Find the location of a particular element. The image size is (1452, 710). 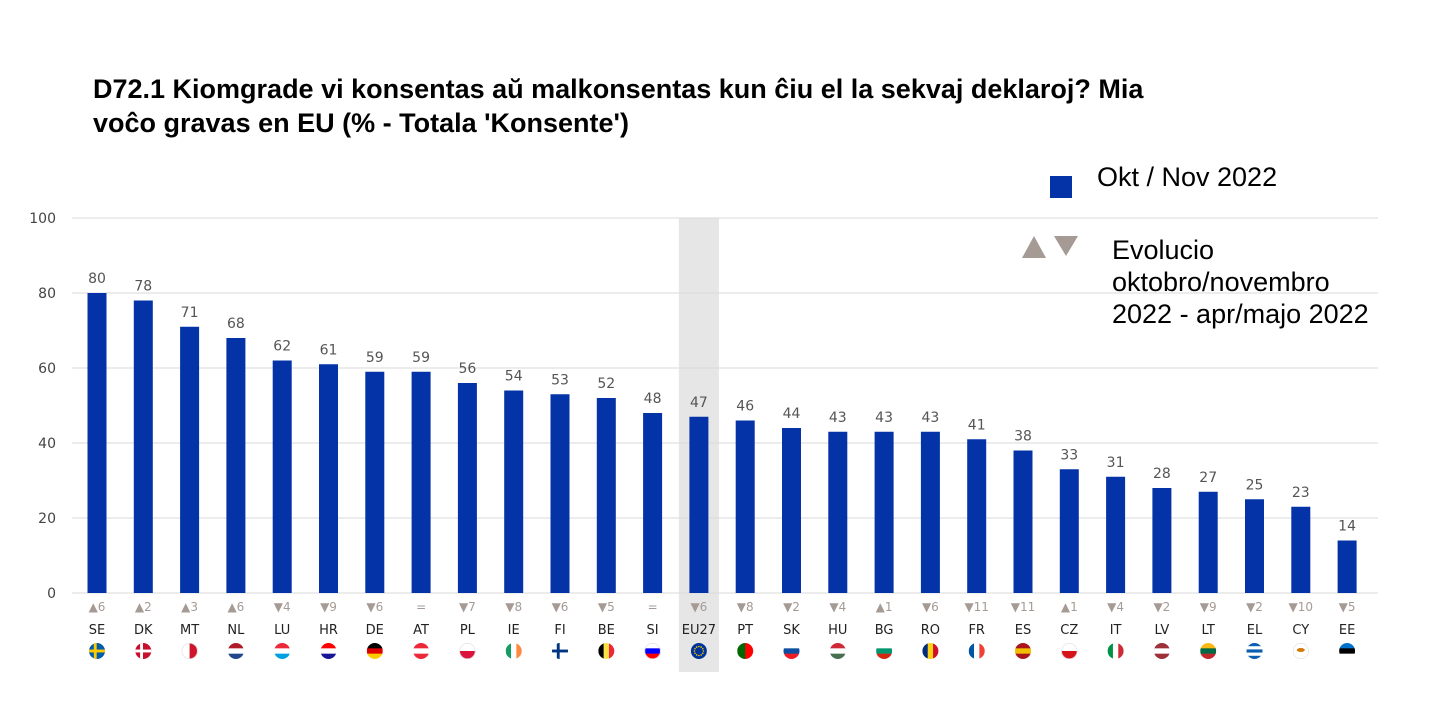

flag-lu-icon is located at coordinates (282, 651).